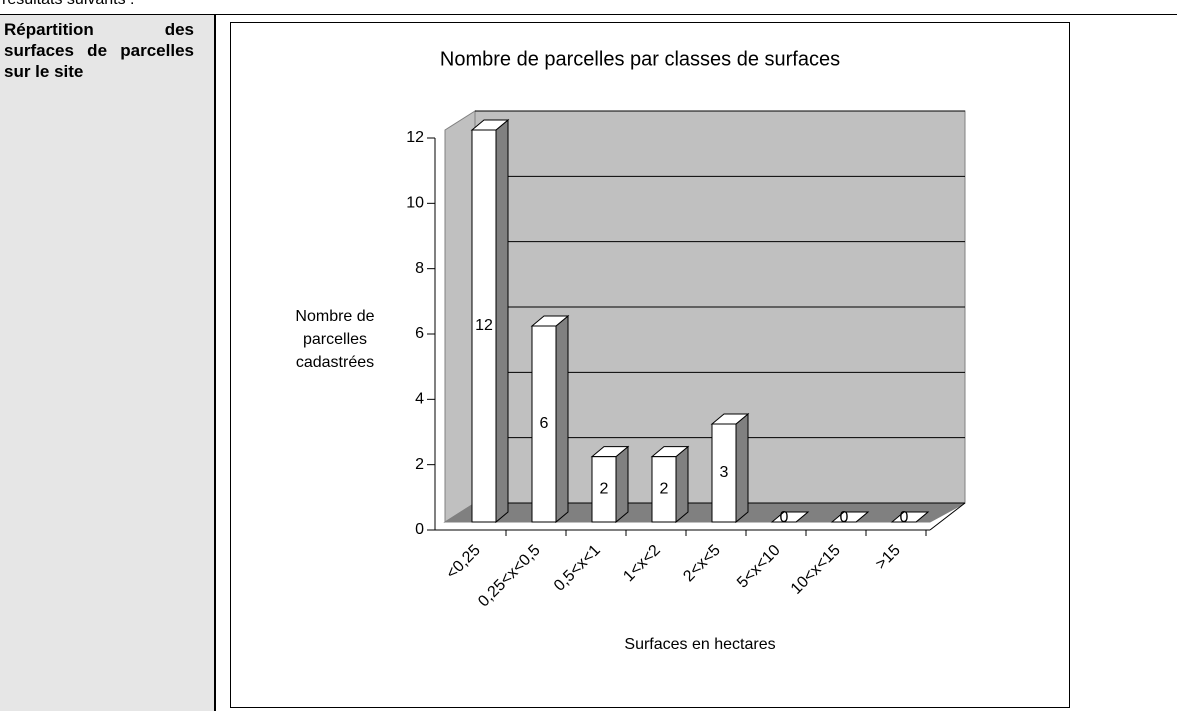 This screenshot has height=711, width=1177. Describe the element at coordinates (696, 14) in the screenshot. I see `table-border` at that location.